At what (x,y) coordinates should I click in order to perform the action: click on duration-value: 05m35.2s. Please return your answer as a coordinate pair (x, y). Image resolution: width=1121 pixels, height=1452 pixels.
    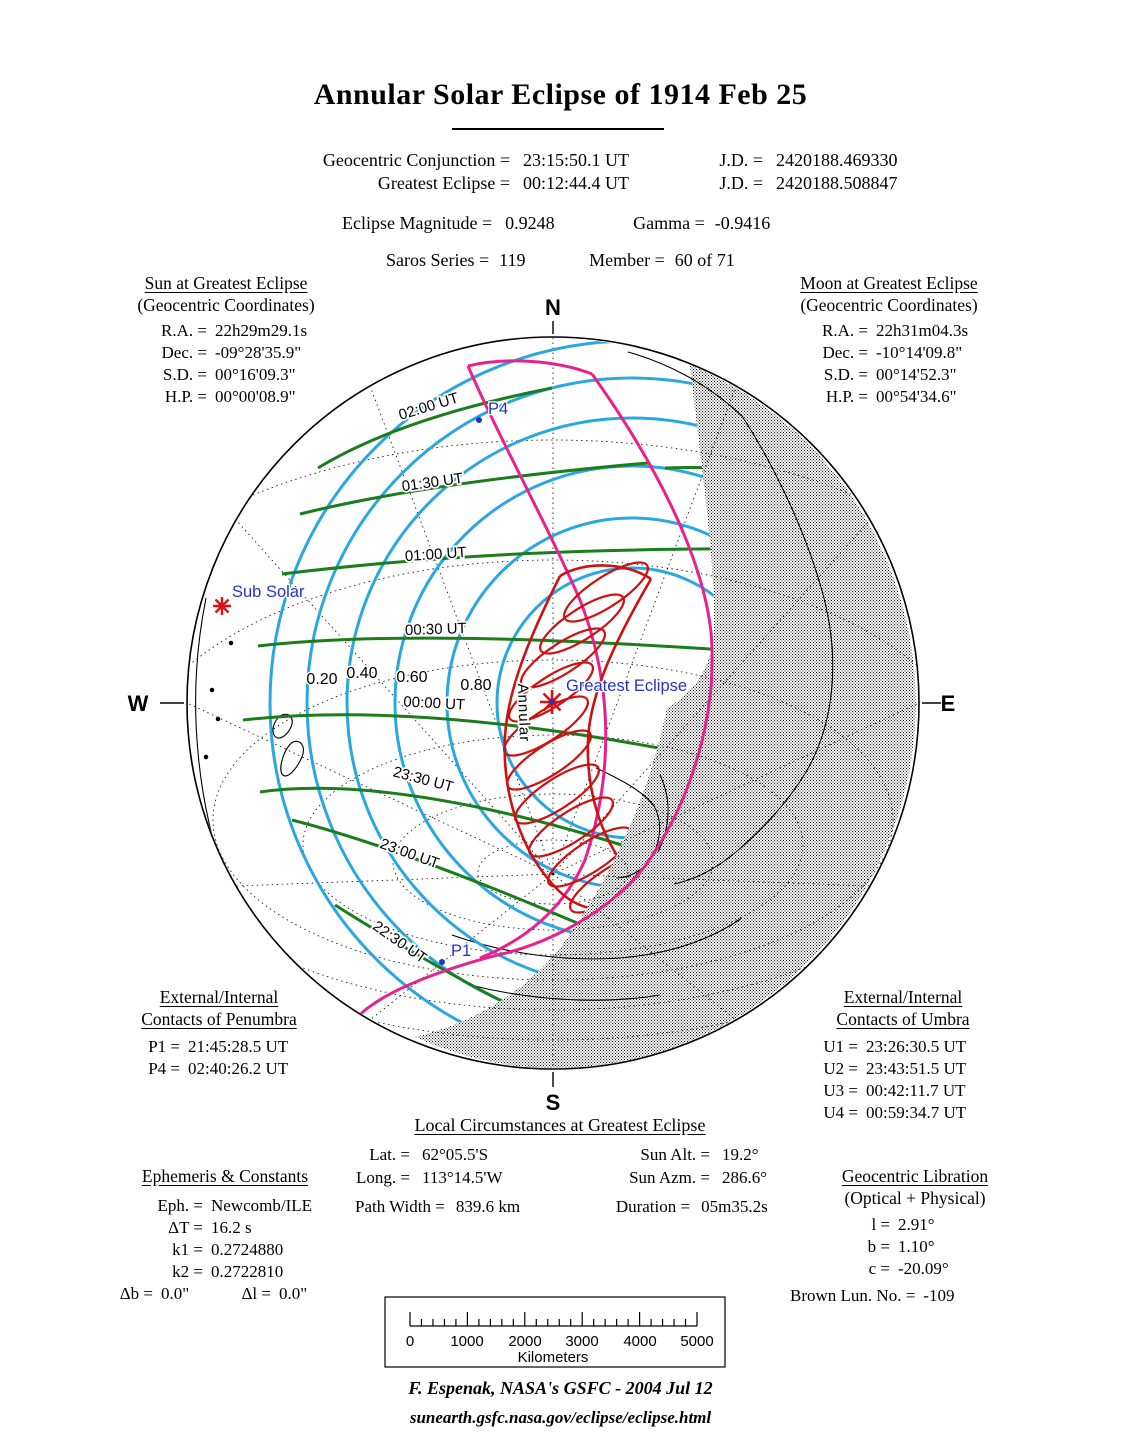
    Looking at the image, I should click on (734, 1206).